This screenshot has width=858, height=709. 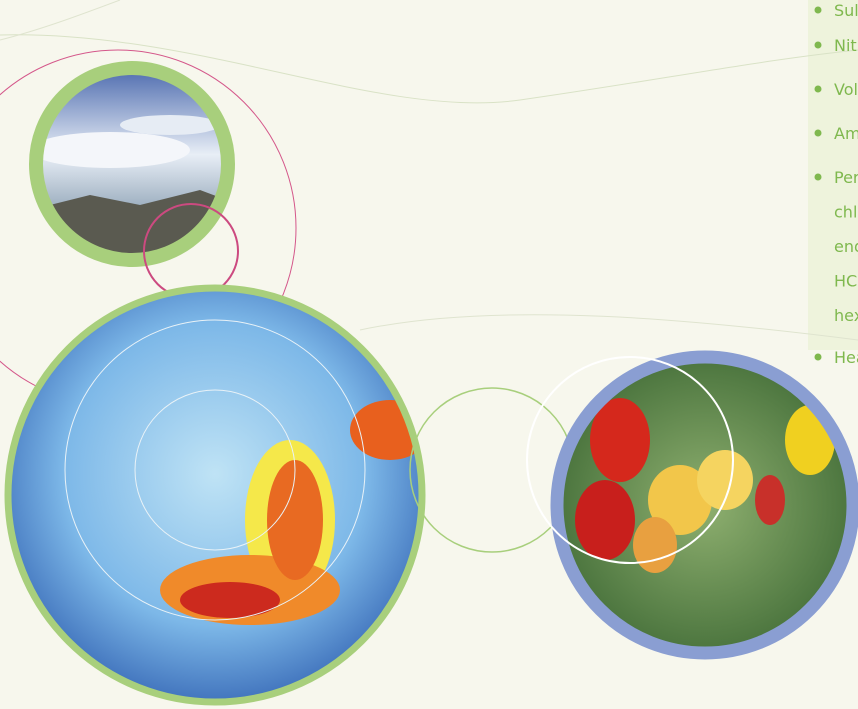 What do you see at coordinates (846, 212) in the screenshot?
I see `list-text: chlo` at bounding box center [846, 212].